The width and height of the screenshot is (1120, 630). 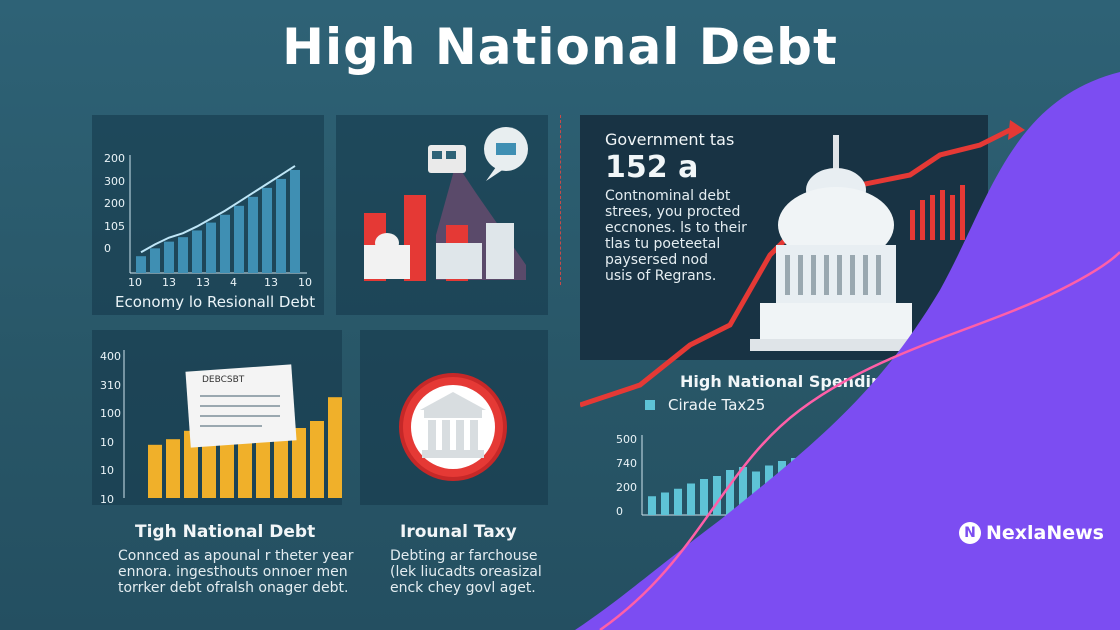 What do you see at coordinates (107, 248) in the screenshot?
I see `economy-y-tick: 0` at bounding box center [107, 248].